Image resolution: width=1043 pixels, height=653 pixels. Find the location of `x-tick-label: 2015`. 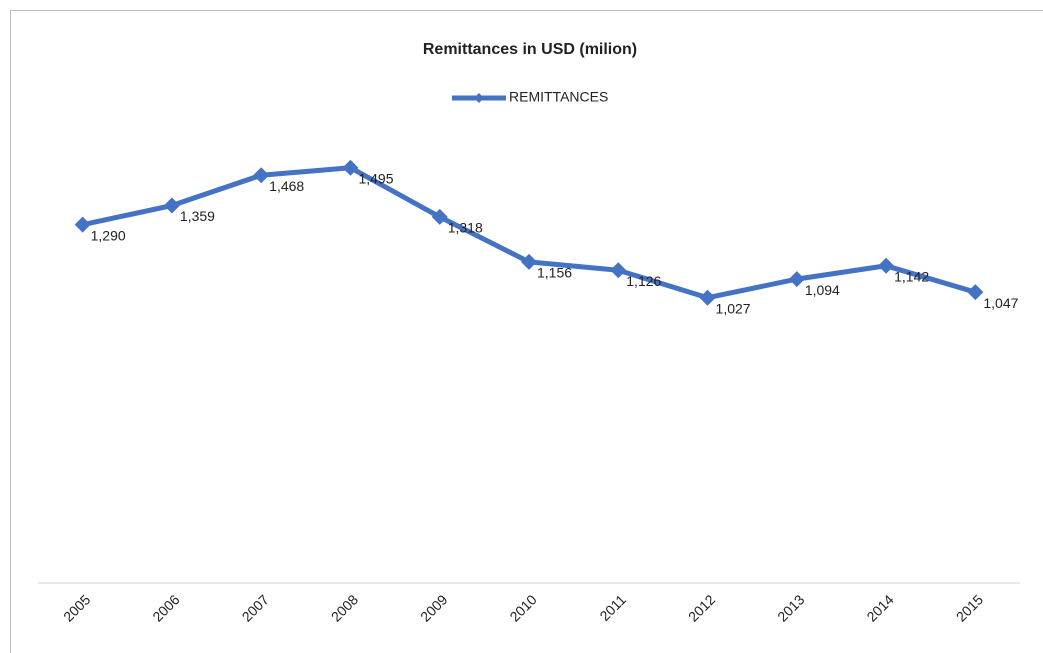

x-tick-label: 2015 is located at coordinates (969, 607).